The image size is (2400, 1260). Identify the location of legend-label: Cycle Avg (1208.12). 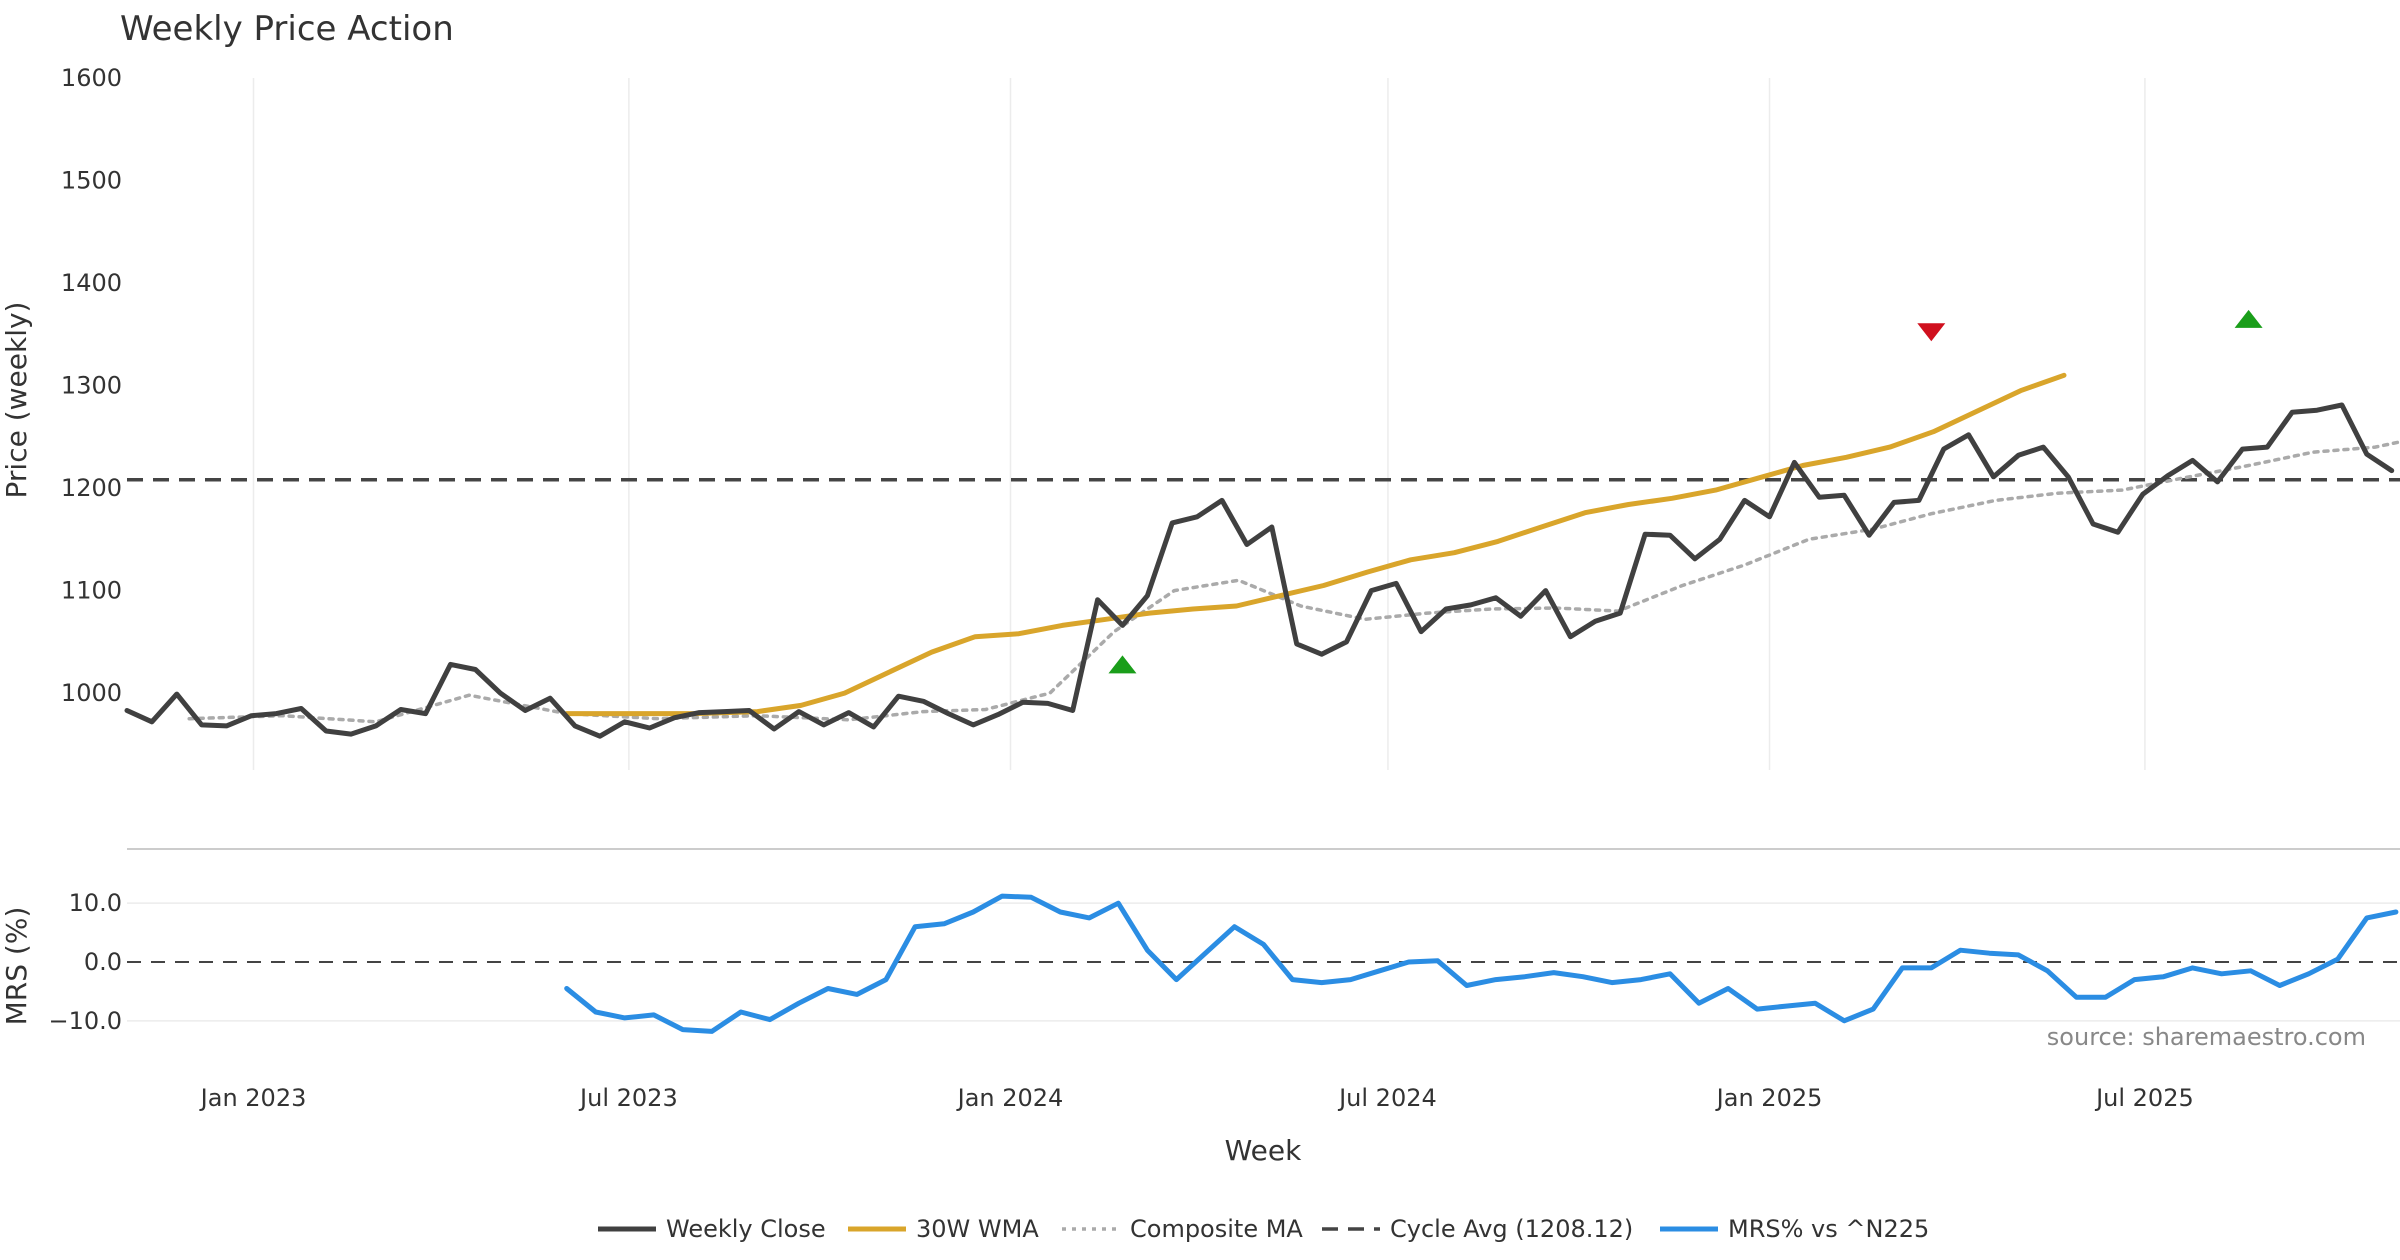
(1511, 1229).